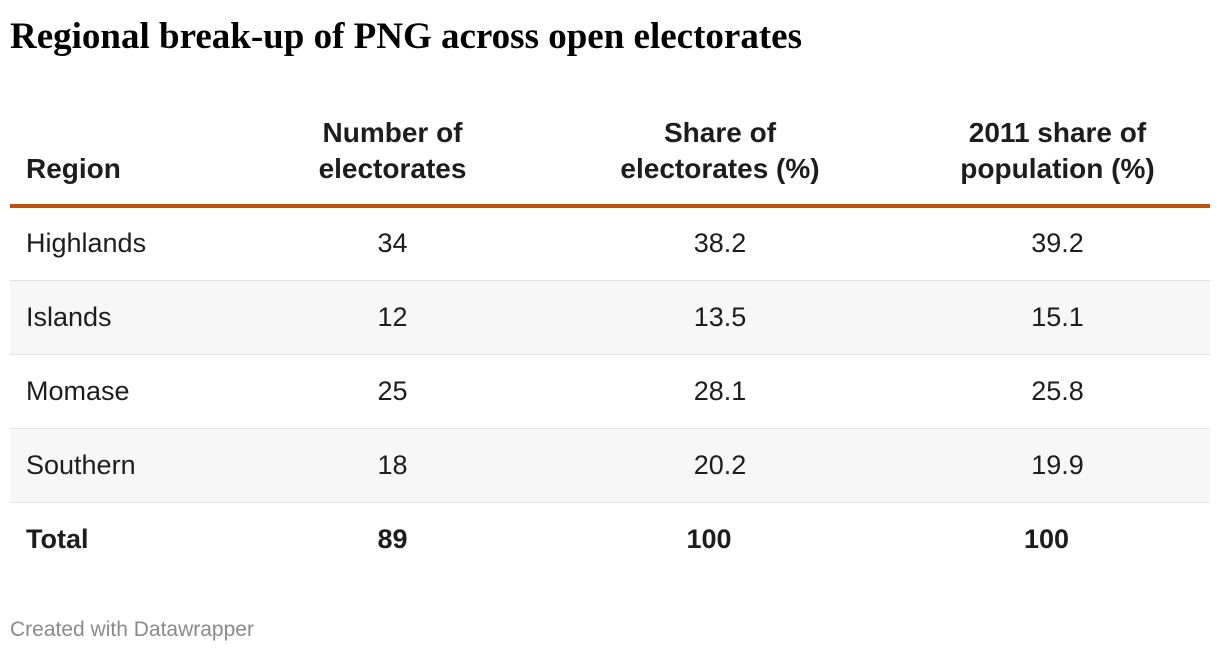 Image resolution: width=1220 pixels, height=654 pixels. Describe the element at coordinates (610, 539) in the screenshot. I see `total-row: Total 89 100 100` at that location.